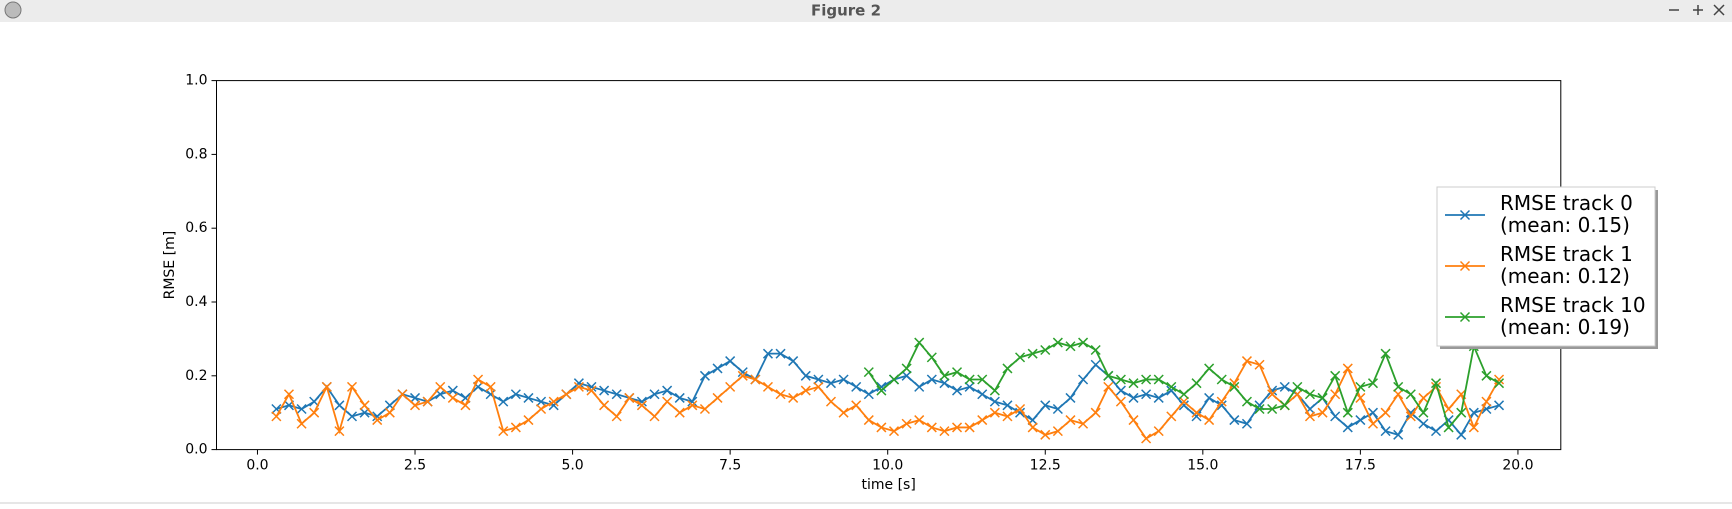 The width and height of the screenshot is (1732, 509). Describe the element at coordinates (170, 265) in the screenshot. I see `y-axis-label: RMSE [m]` at that location.